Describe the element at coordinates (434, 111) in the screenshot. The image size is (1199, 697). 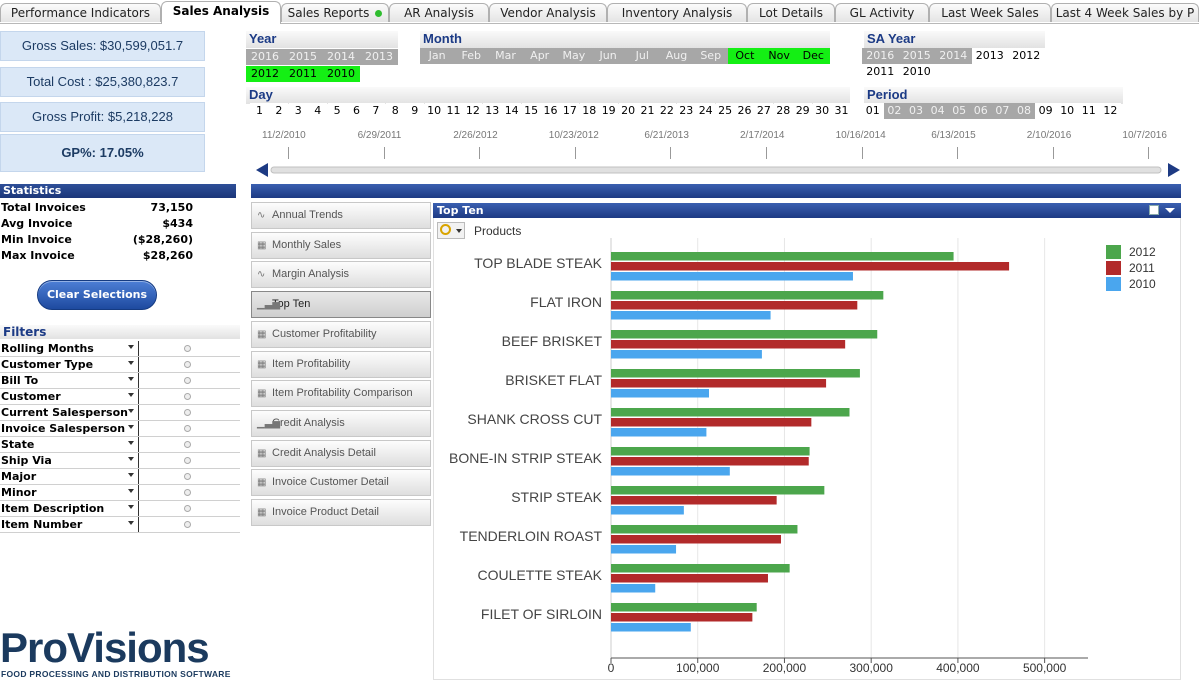
I see `day-value: 10` at that location.